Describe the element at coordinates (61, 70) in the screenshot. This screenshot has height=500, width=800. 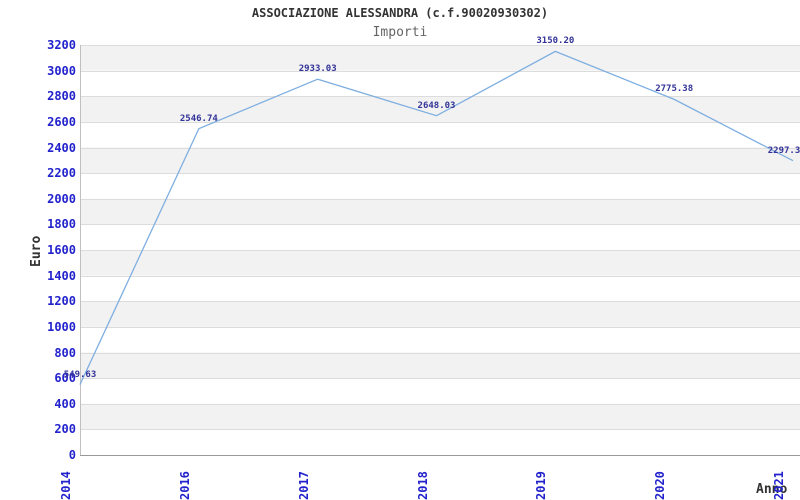
I see `y-tick-label: 3000` at that location.